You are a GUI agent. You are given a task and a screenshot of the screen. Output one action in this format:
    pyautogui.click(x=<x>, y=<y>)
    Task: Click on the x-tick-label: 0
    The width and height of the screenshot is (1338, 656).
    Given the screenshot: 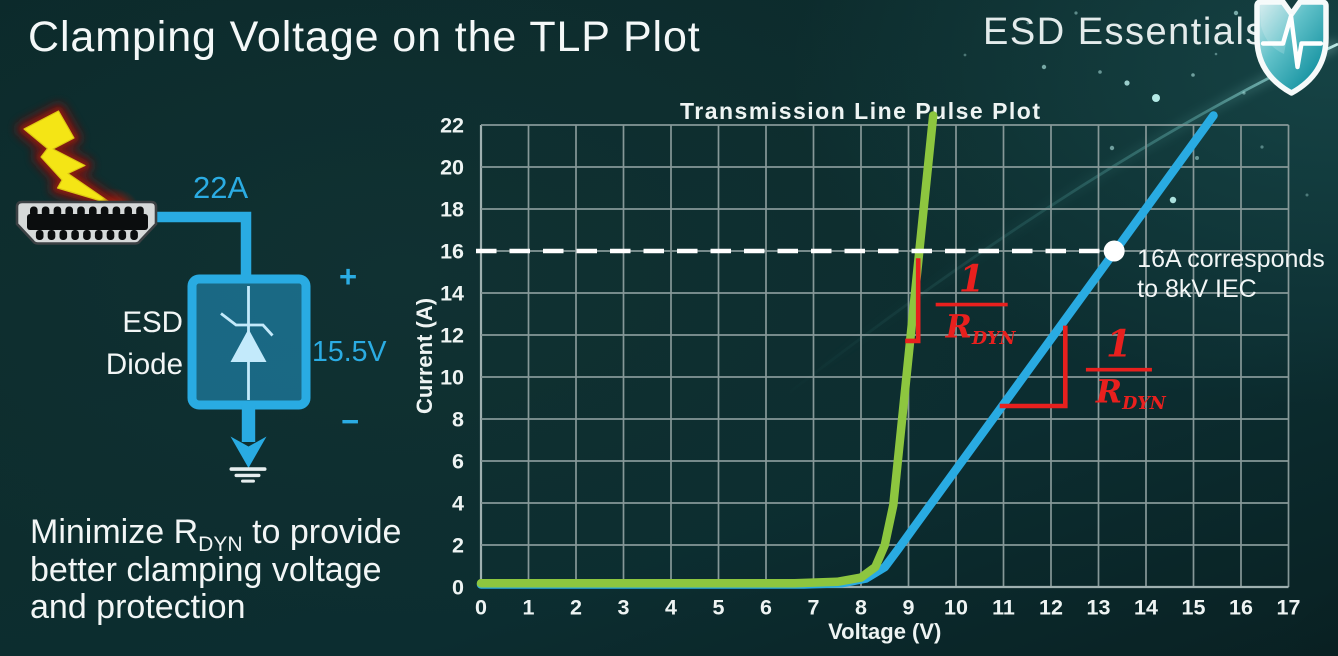 What is the action you would take?
    pyautogui.click(x=481, y=608)
    